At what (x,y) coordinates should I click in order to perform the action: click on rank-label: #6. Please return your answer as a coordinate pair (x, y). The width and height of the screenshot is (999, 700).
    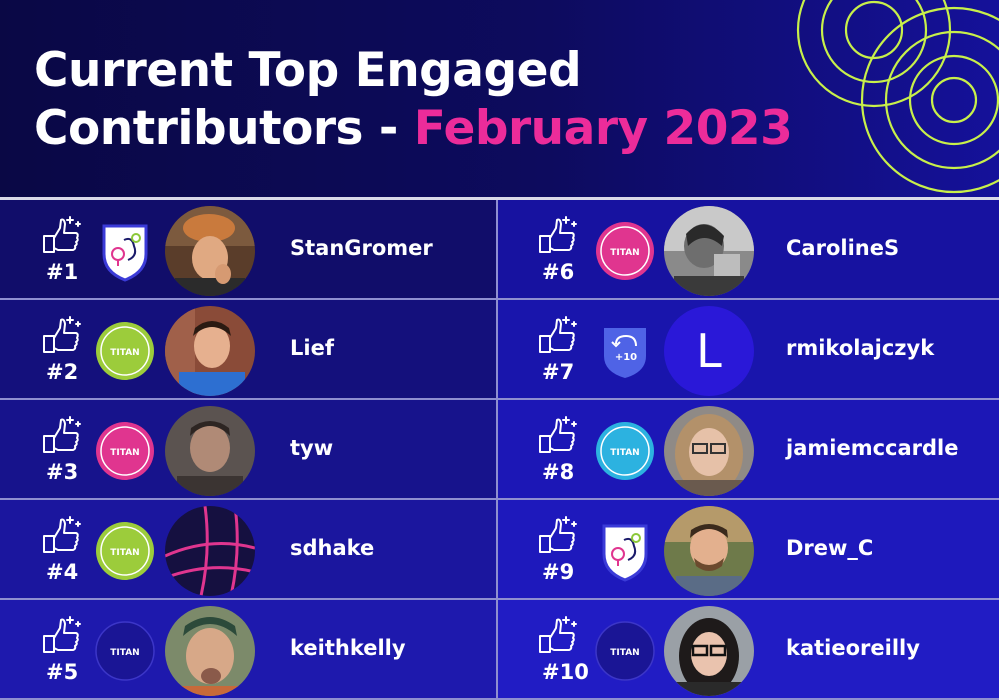
    Looking at the image, I should click on (558, 272).